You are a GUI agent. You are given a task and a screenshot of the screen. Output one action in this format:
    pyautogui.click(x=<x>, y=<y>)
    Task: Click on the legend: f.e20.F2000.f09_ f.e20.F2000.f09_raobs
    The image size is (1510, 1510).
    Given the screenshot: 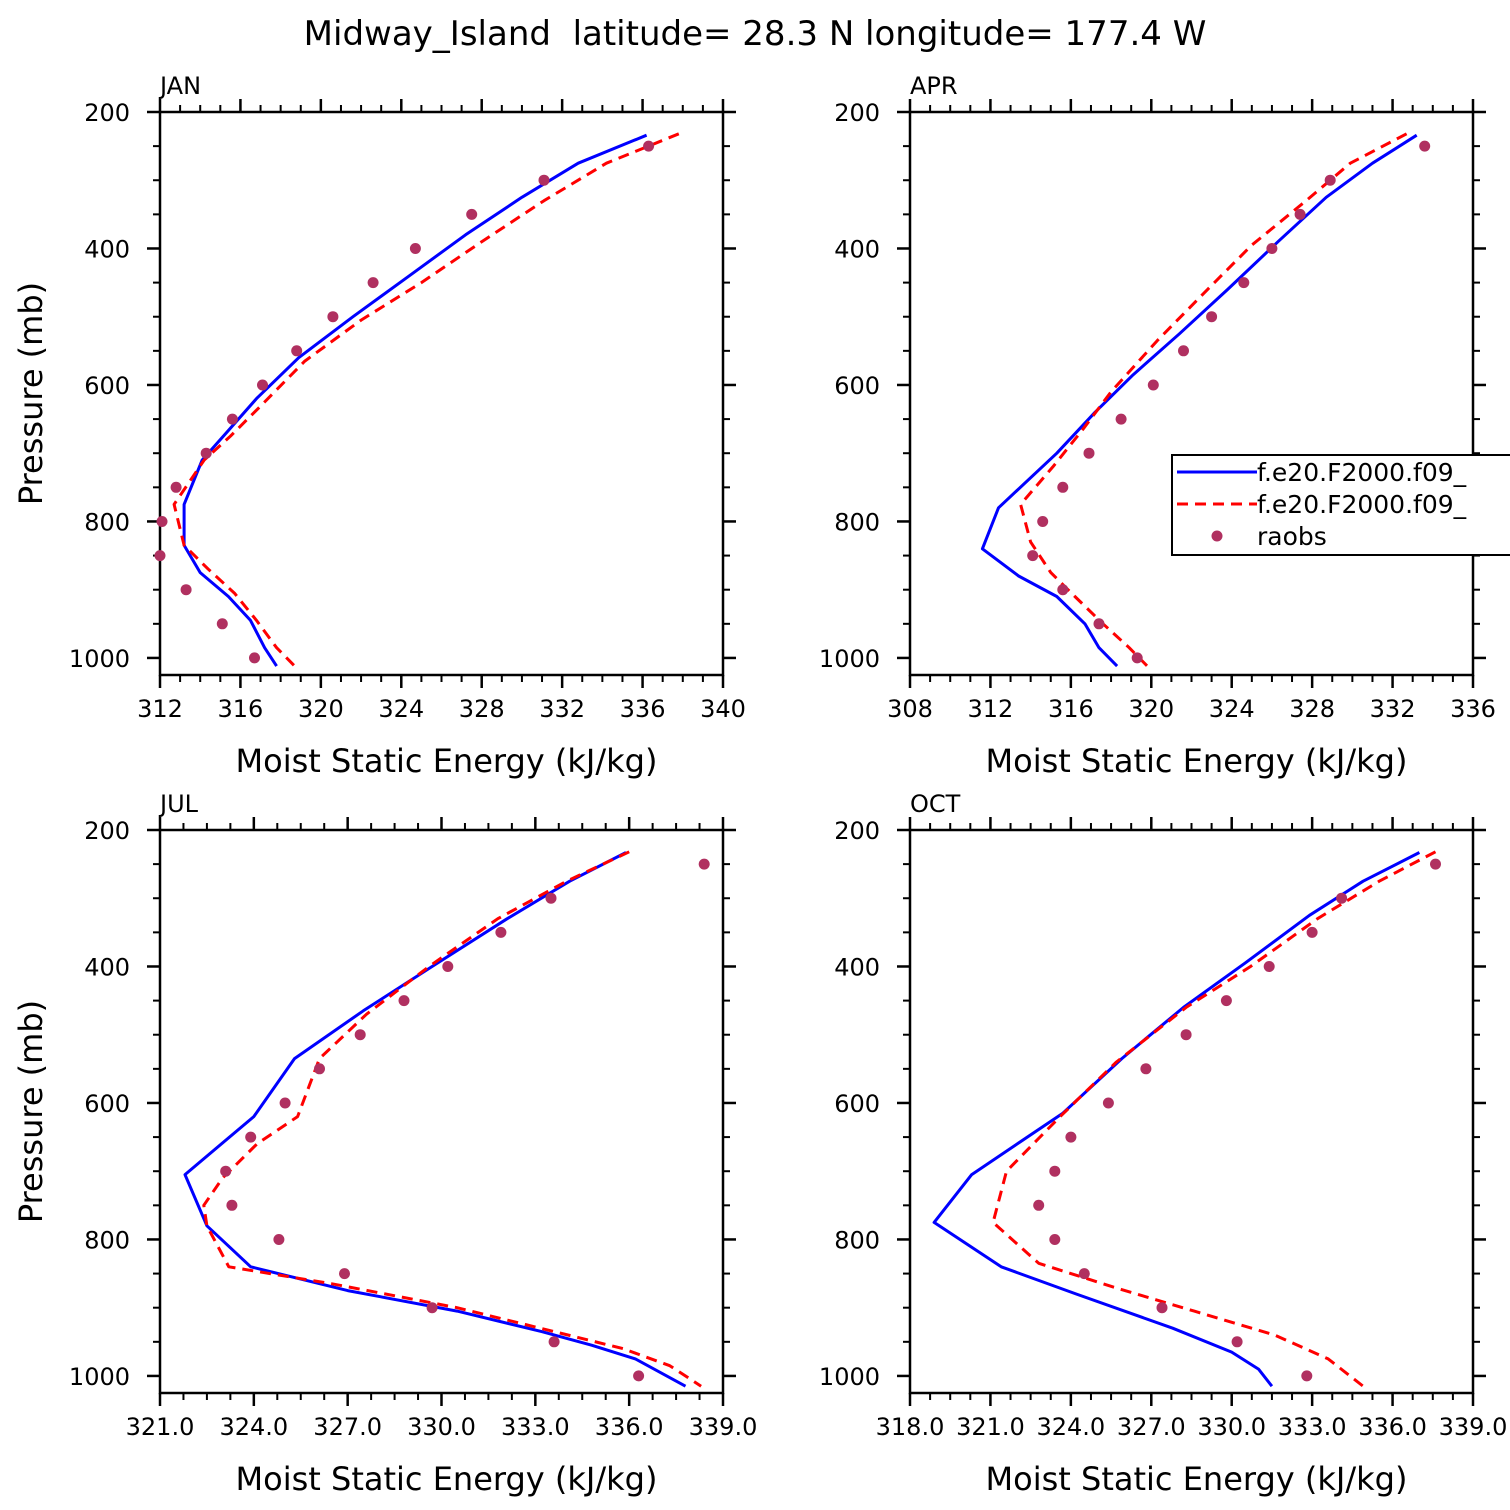 What is the action you would take?
    pyautogui.click(x=1340, y=505)
    